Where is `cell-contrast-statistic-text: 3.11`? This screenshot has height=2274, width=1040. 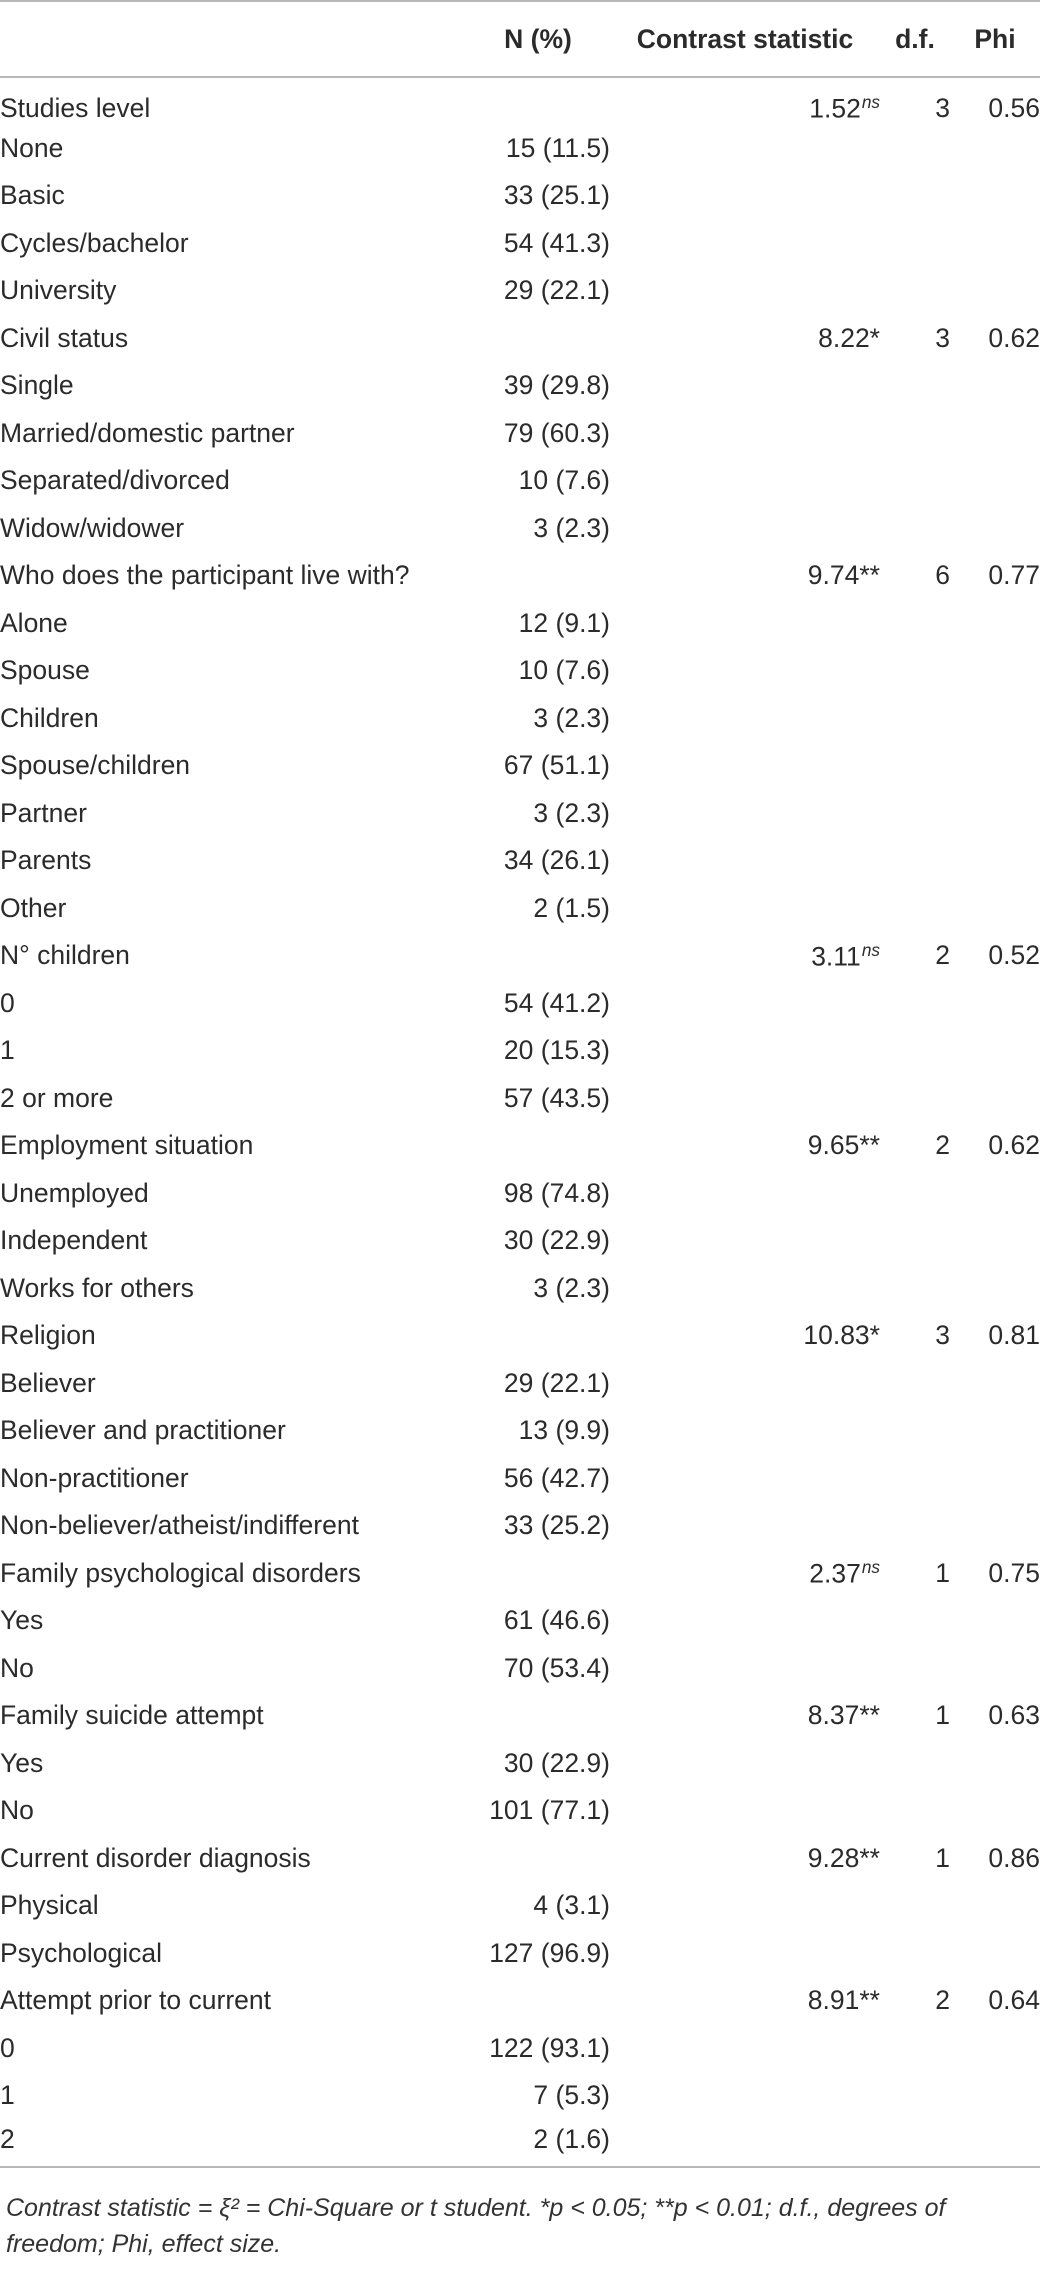 cell-contrast-statistic-text: 3.11 is located at coordinates (836, 955).